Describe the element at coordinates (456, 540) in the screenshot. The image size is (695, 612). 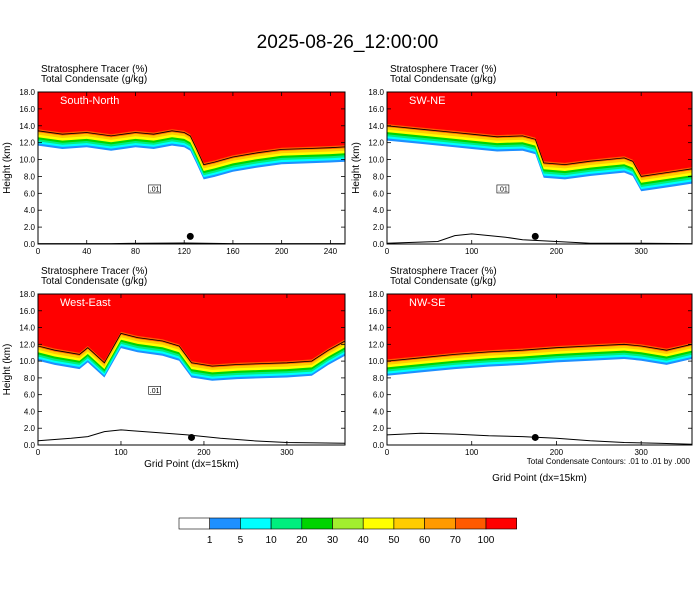
I see `colorbar-label: 70` at that location.